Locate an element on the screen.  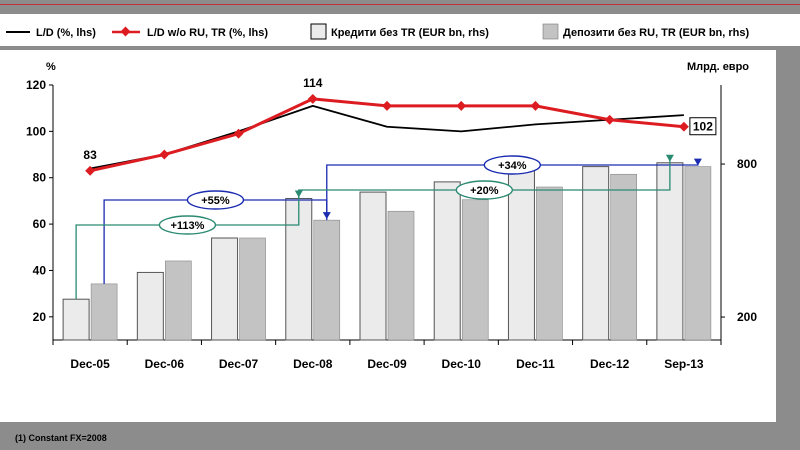
data-label: 114 is located at coordinates (313, 83).